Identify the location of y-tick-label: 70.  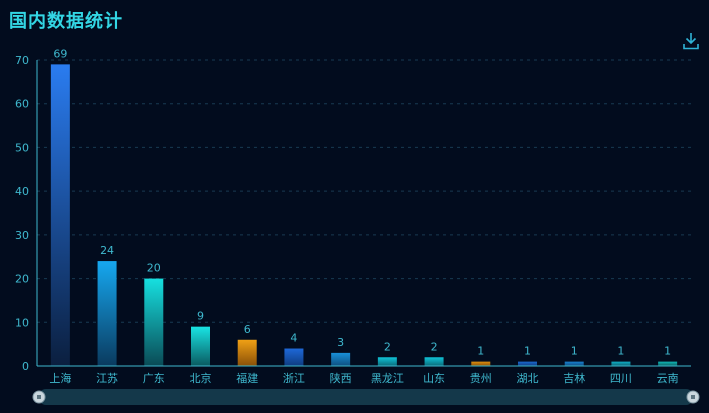
(22, 60).